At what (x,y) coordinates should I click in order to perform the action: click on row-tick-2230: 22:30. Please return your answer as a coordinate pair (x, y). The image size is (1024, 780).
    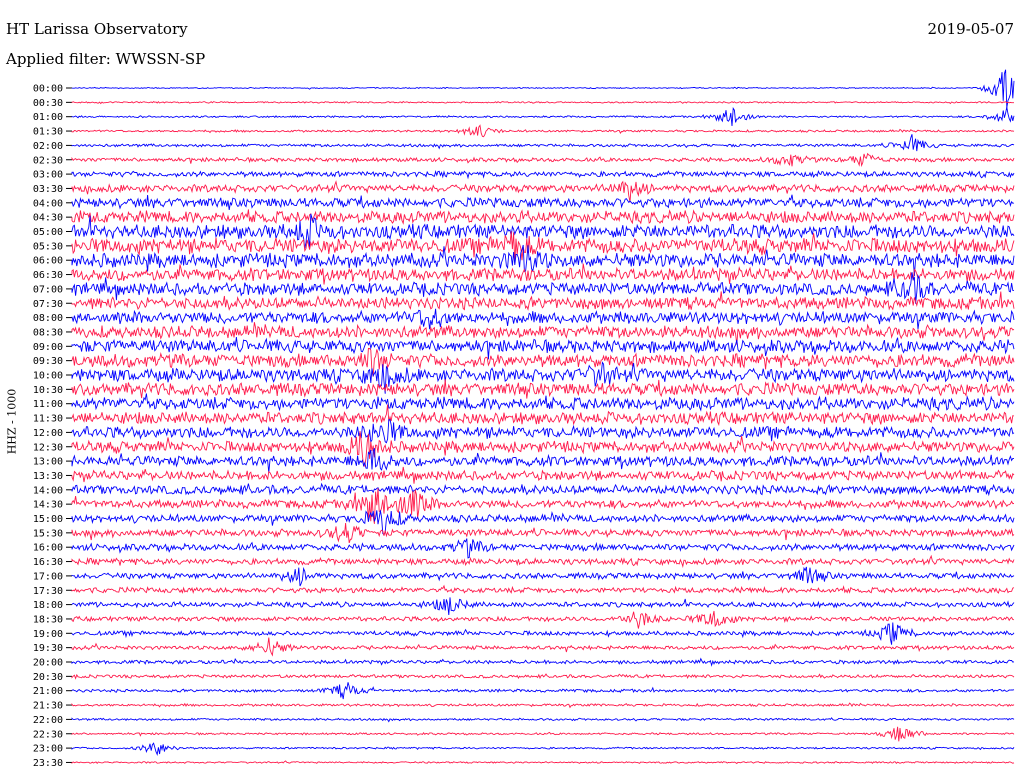
    Looking at the image, I should click on (48, 734).